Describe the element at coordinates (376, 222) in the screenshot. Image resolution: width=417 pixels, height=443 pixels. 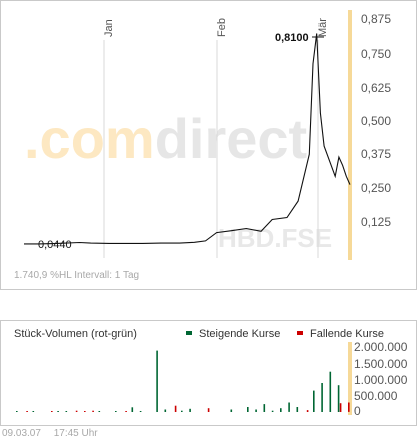
I see `price-y-tick: 0,125` at that location.